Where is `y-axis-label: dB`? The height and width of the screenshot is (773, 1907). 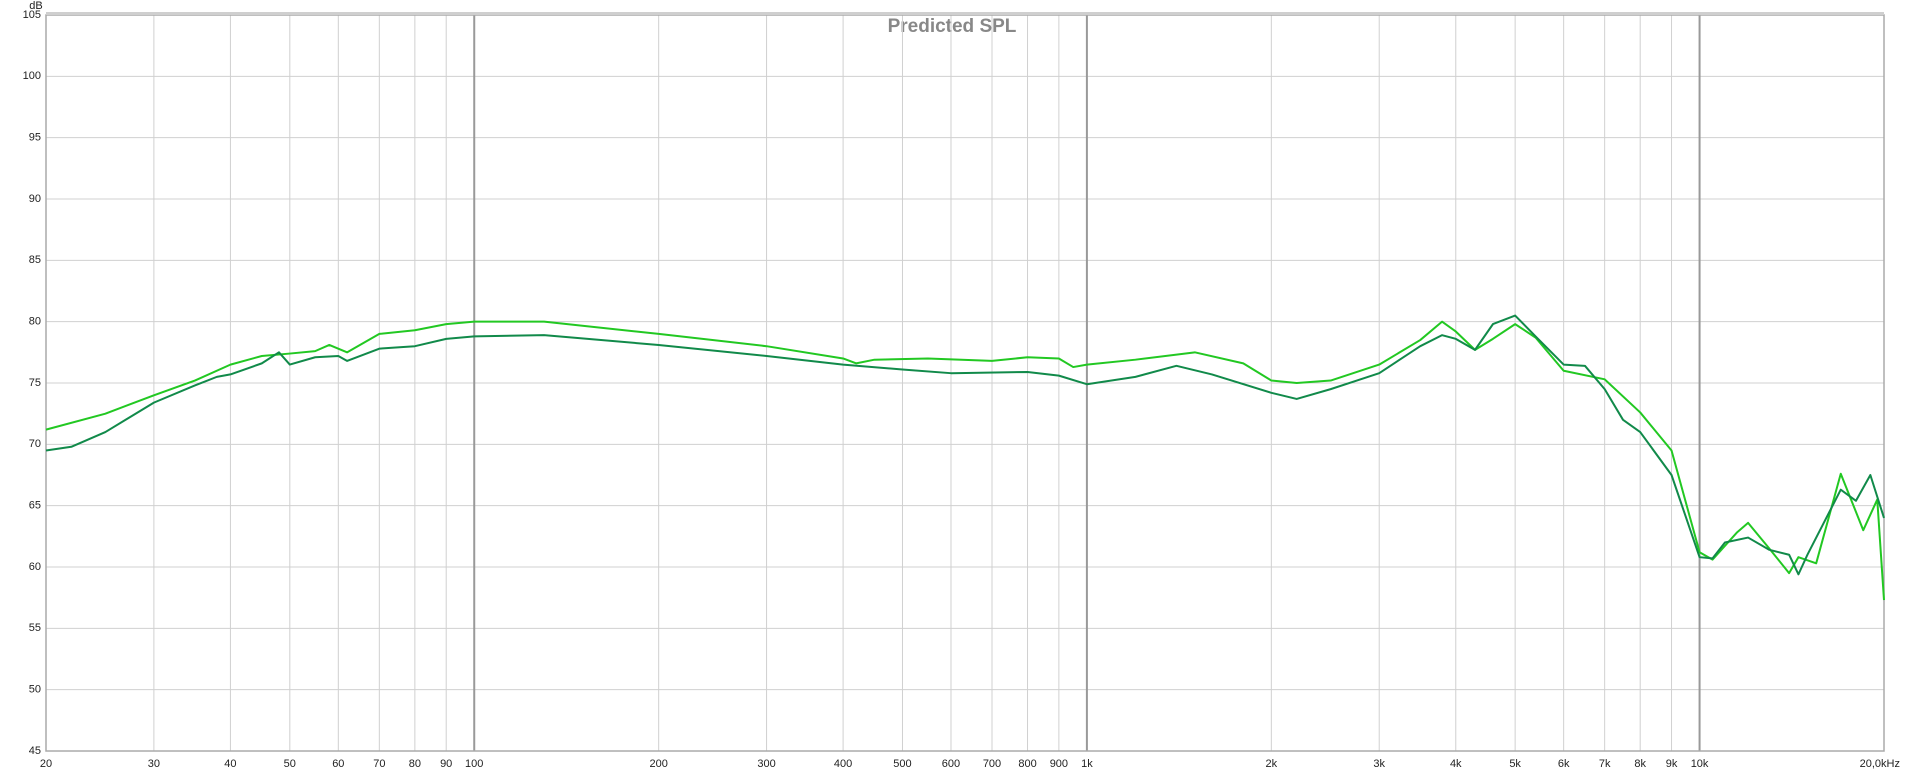
y-axis-label: dB is located at coordinates (35, 6).